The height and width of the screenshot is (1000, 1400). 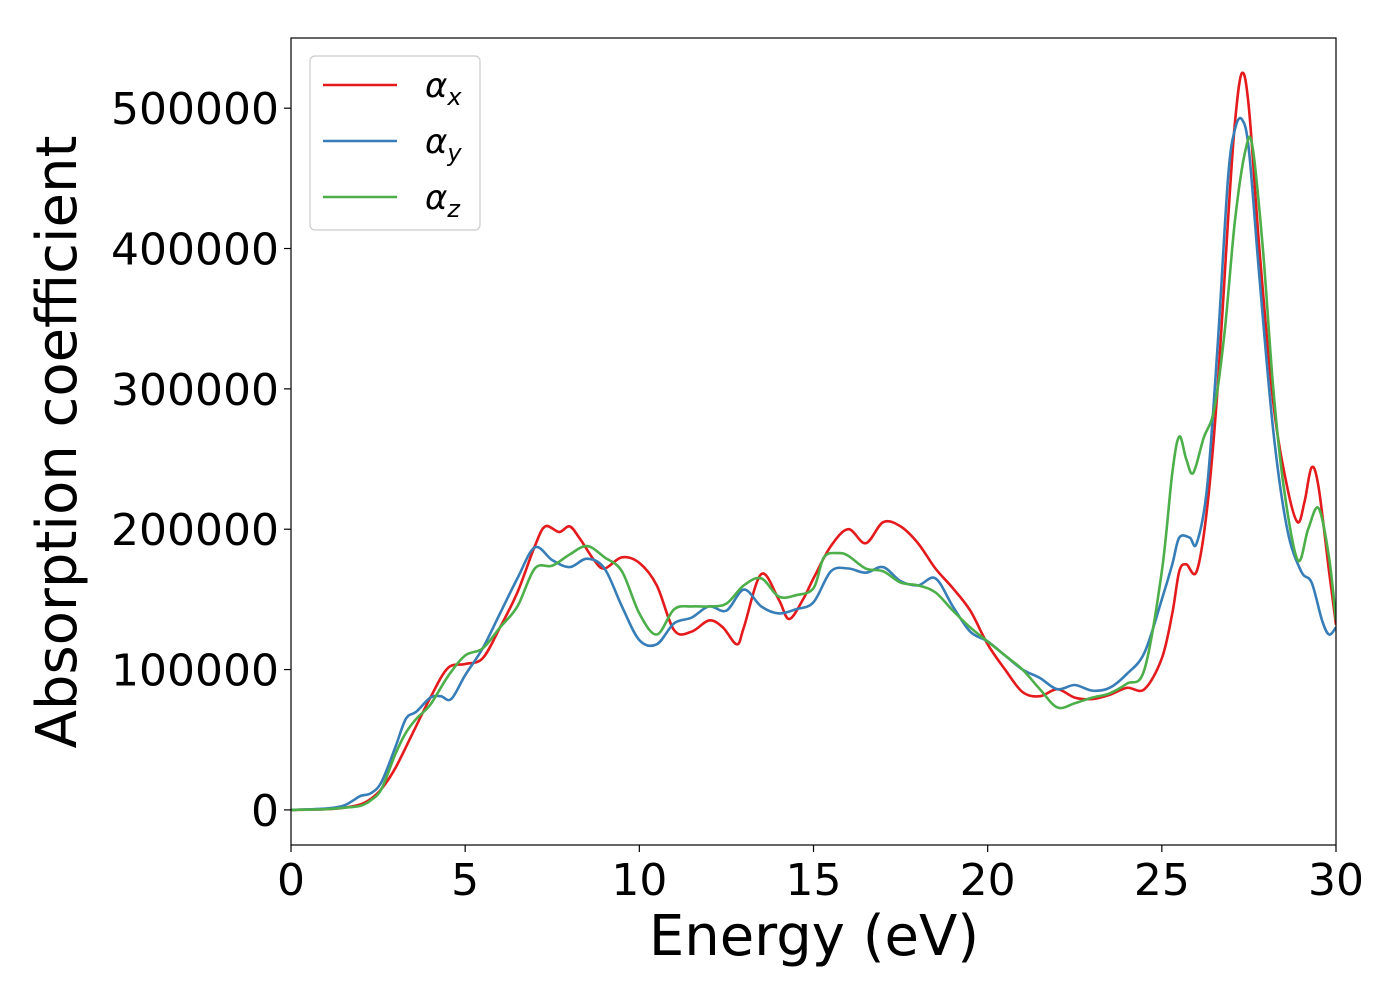 What do you see at coordinates (443, 88) in the screenshot?
I see `legend-label-alpha-x: αx` at bounding box center [443, 88].